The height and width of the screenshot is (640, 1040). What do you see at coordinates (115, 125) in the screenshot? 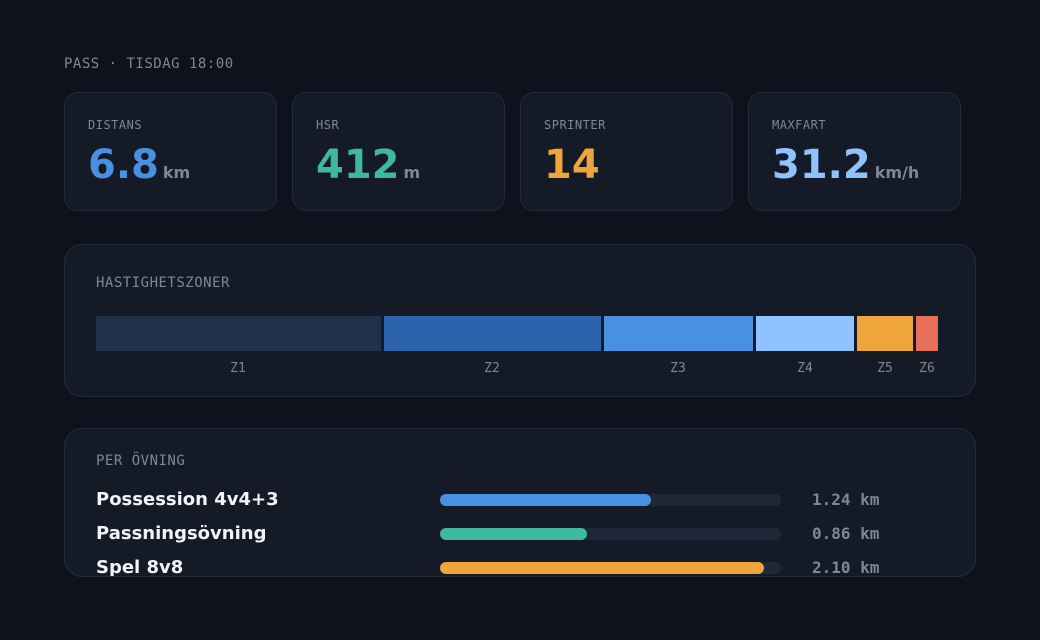
I see `kpi-label: DISTANS` at bounding box center [115, 125].